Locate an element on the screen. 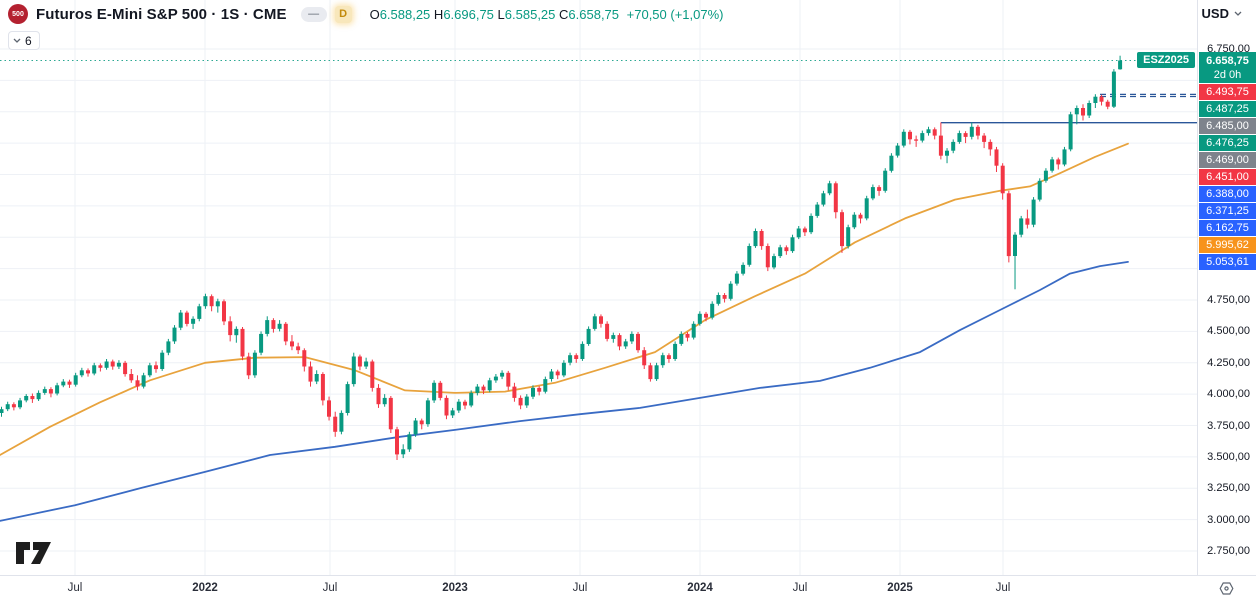 The image size is (1256, 602). last-price-label: 6.658,75 2d 0h is located at coordinates (1227, 67).